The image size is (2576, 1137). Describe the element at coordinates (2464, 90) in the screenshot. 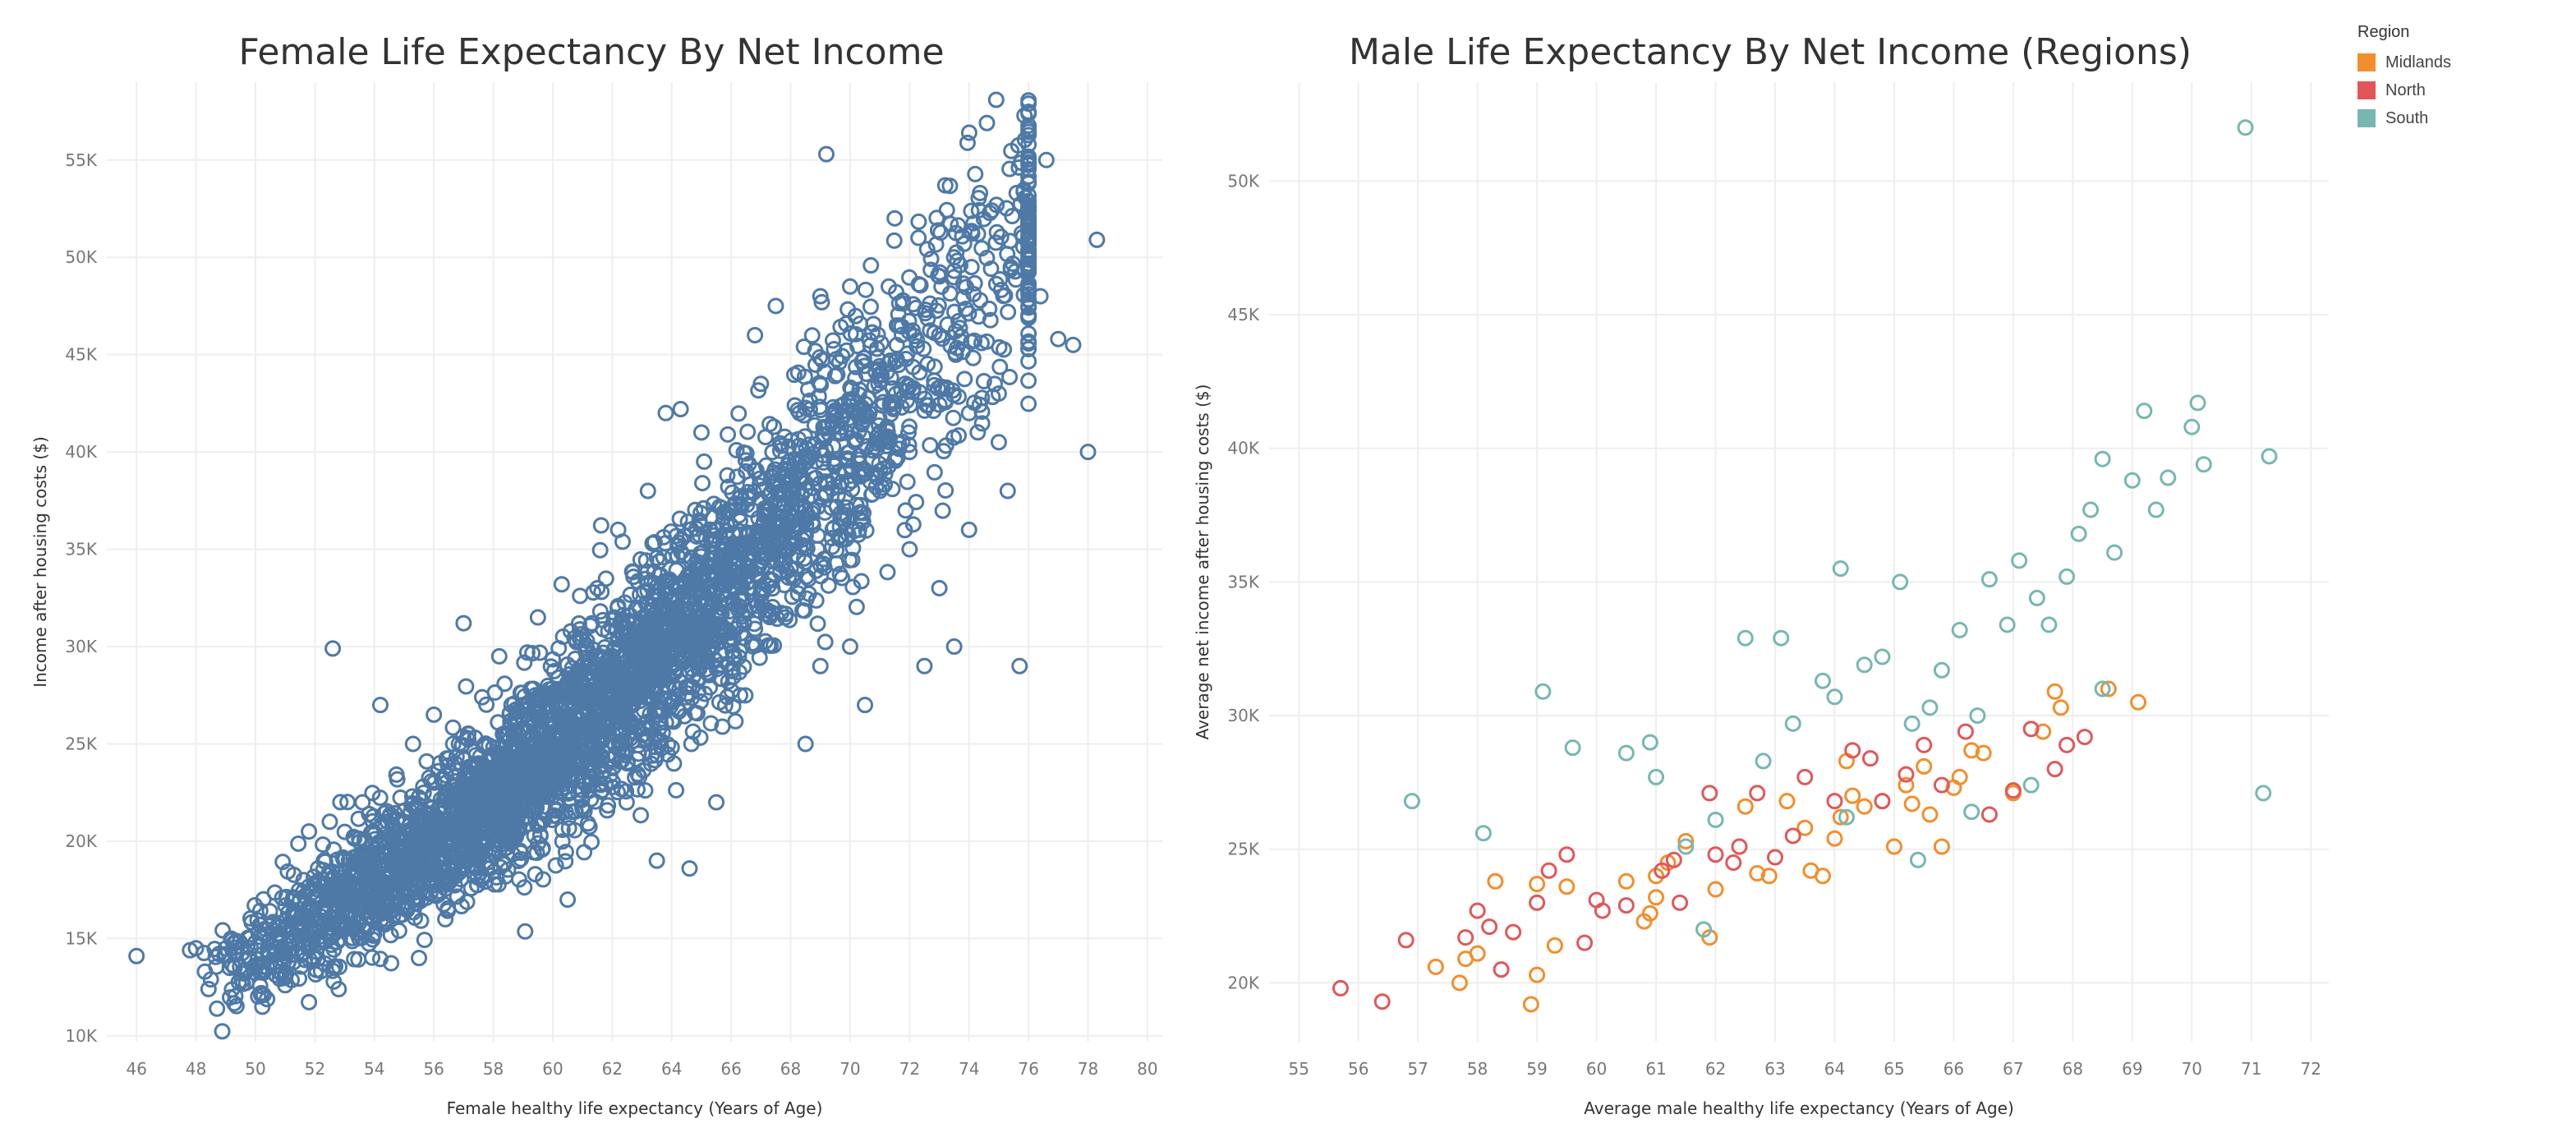

I see `legend-item-north: North` at that location.